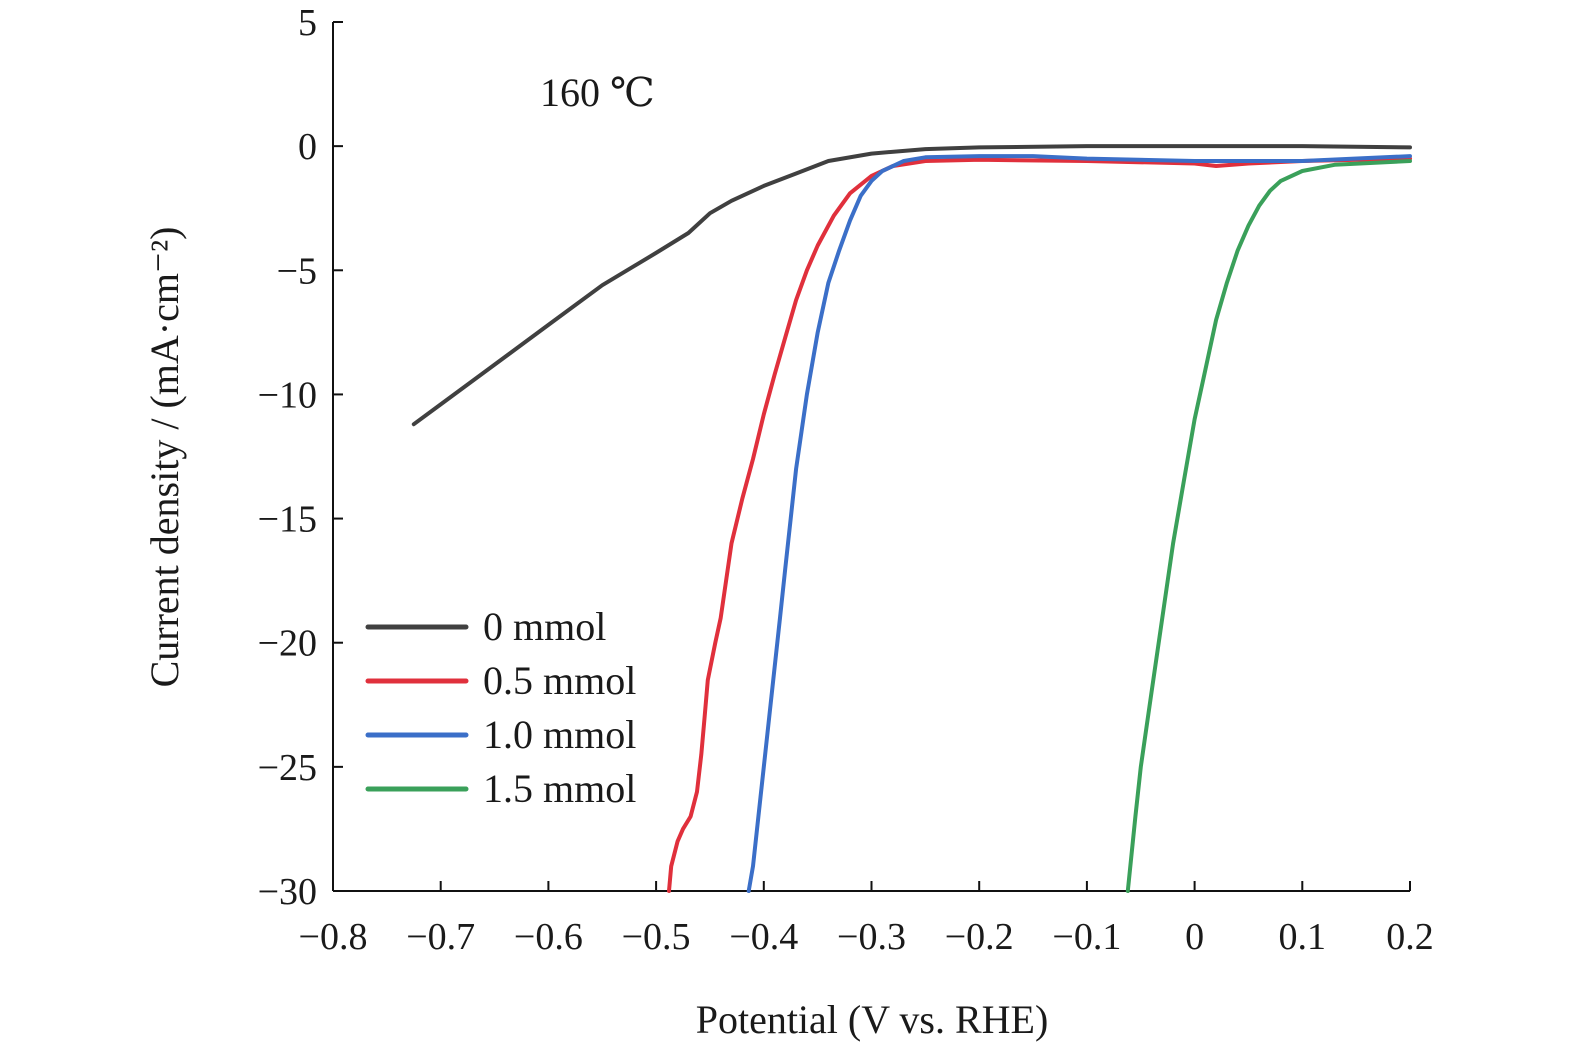  What do you see at coordinates (559, 734) in the screenshot?
I see `legend-label: 1.0 mmol` at bounding box center [559, 734].